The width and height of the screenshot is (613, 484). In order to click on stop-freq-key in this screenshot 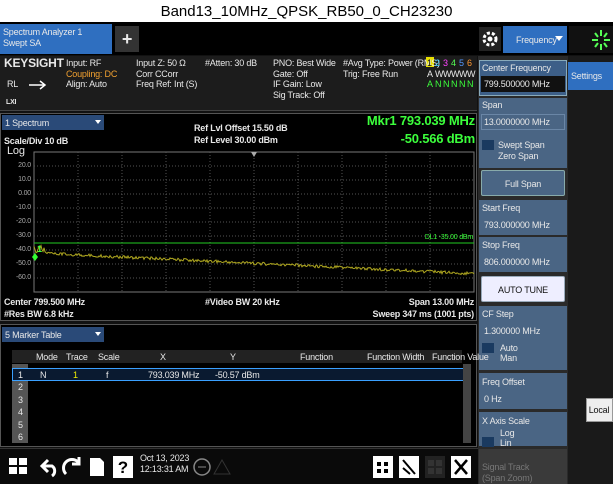, I will do `click(523, 254)`.